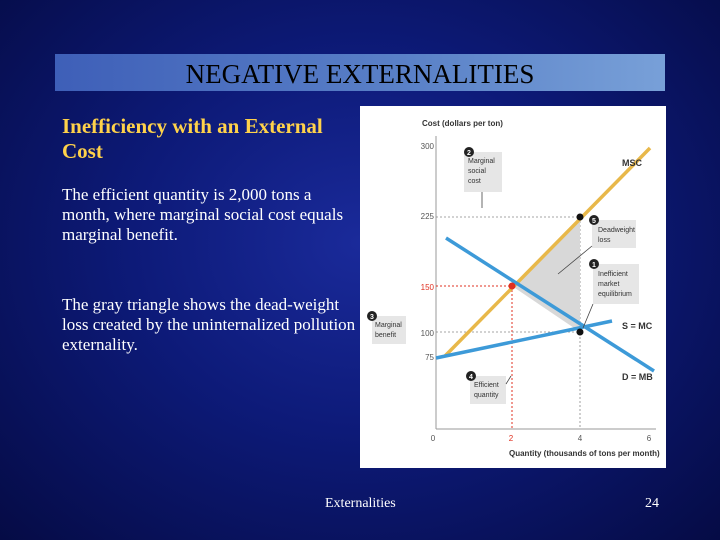  I want to click on callout-efficient-quantity: 4 Efficient quantity, so click(489, 387).